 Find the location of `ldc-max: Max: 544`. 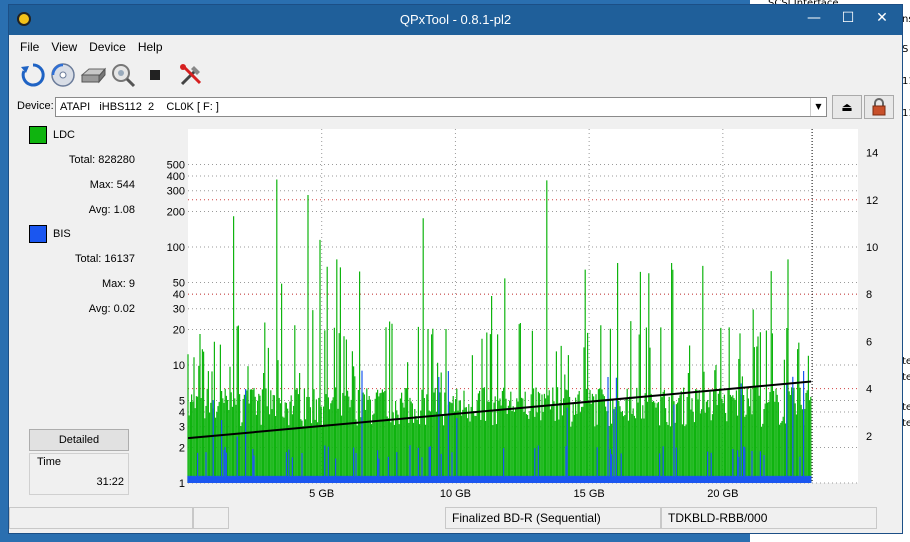

ldc-max: Max: 544 is located at coordinates (112, 185).